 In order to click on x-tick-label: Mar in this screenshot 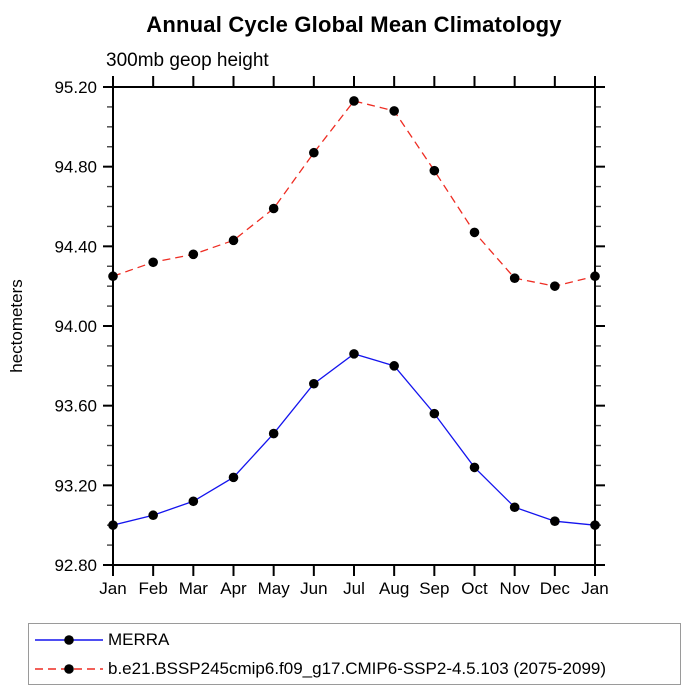, I will do `click(194, 588)`.